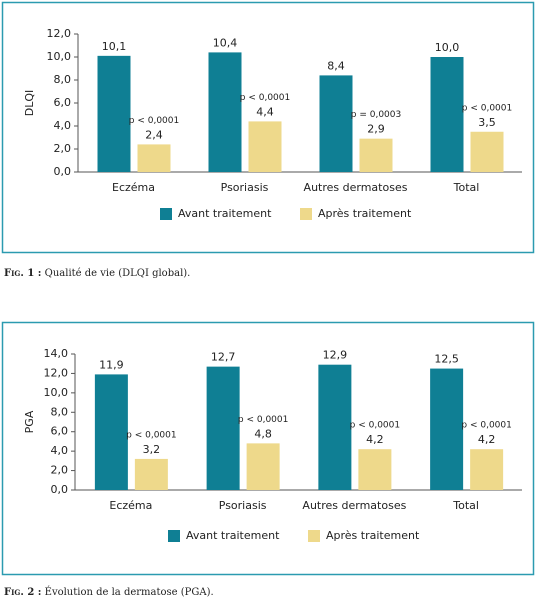 This screenshot has width=538, height=600. I want to click on value-label: 12,9, so click(335, 355).